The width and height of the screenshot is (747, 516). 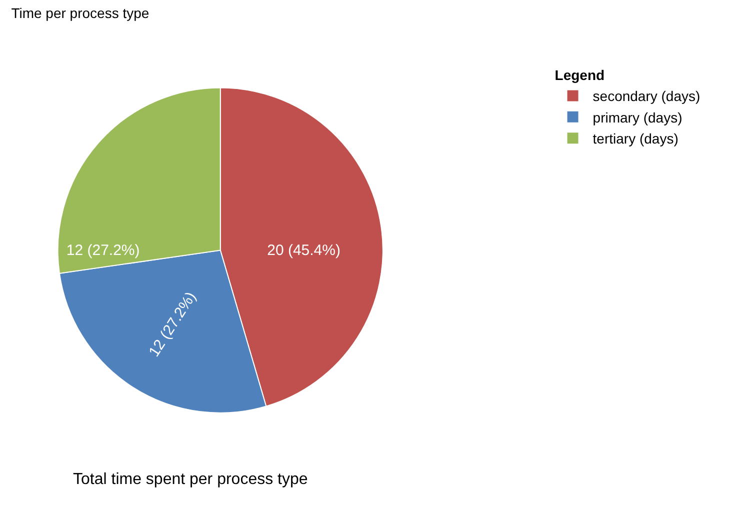 I want to click on legend-label: secondary (days), so click(x=646, y=96).